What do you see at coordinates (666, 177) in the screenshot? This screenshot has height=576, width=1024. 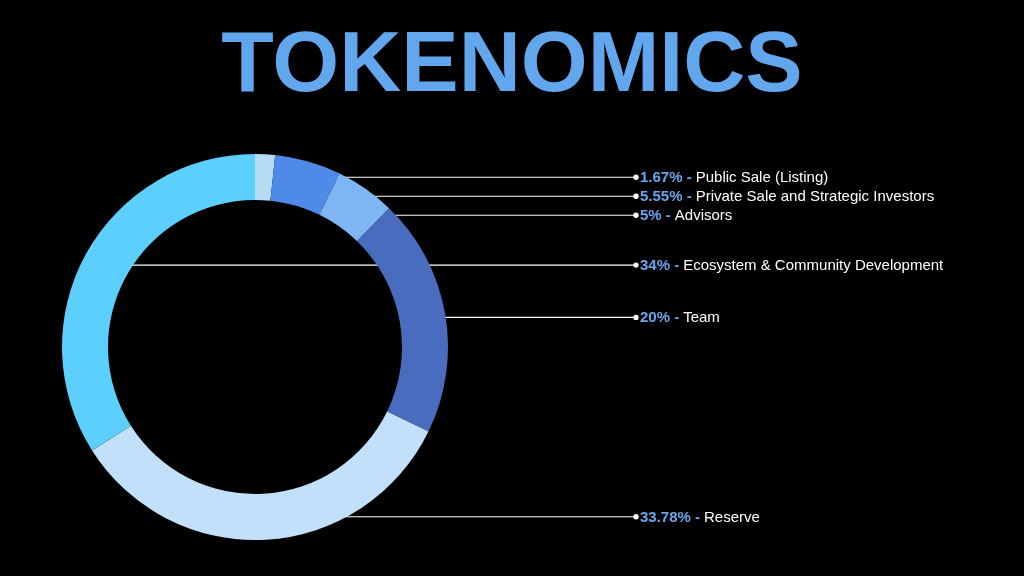 I see `data-label: 1.67% -` at bounding box center [666, 177].